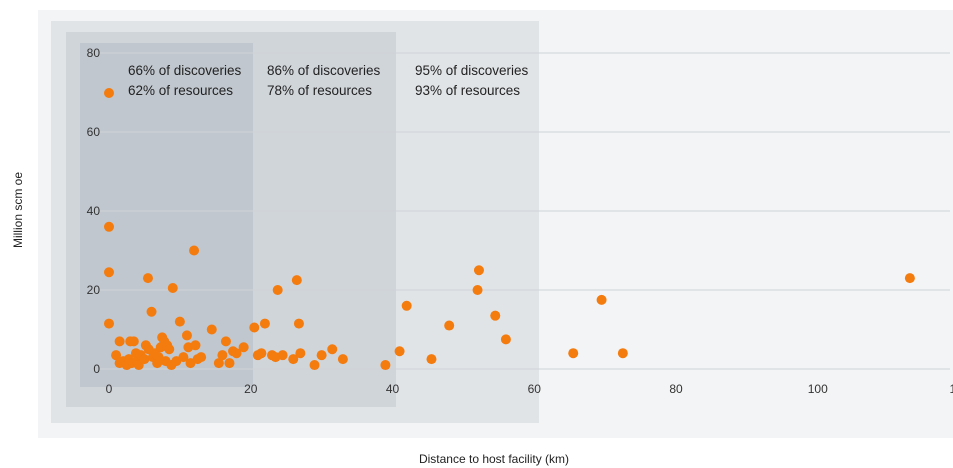 Image resolution: width=953 pixels, height=468 pixels. Describe the element at coordinates (676, 389) in the screenshot. I see `x-tick-label: 80` at that location.